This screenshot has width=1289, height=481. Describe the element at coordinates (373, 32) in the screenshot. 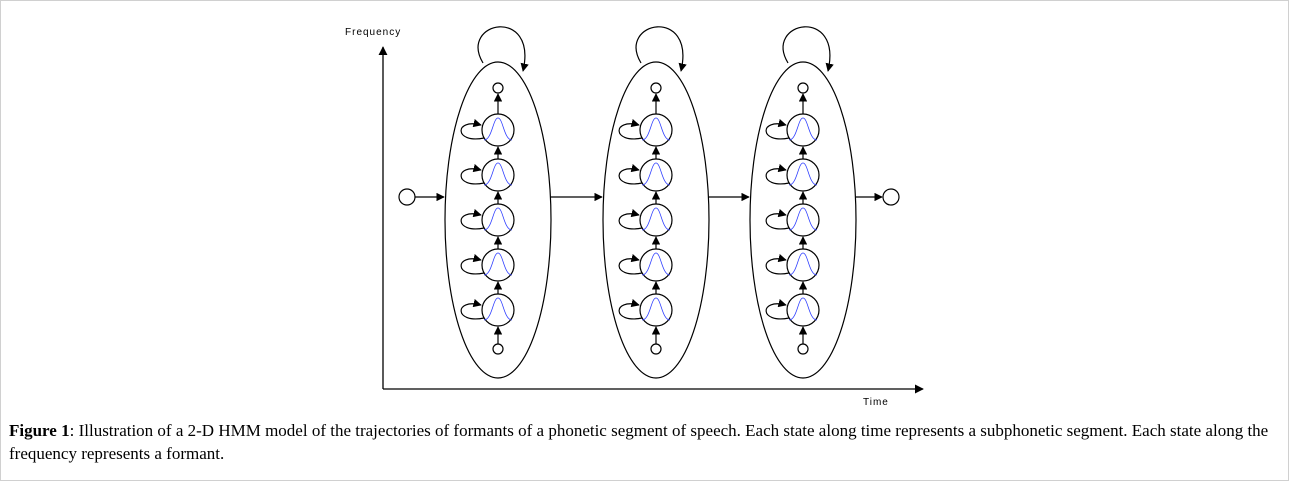

I see `y-axis-label: Frequency` at that location.